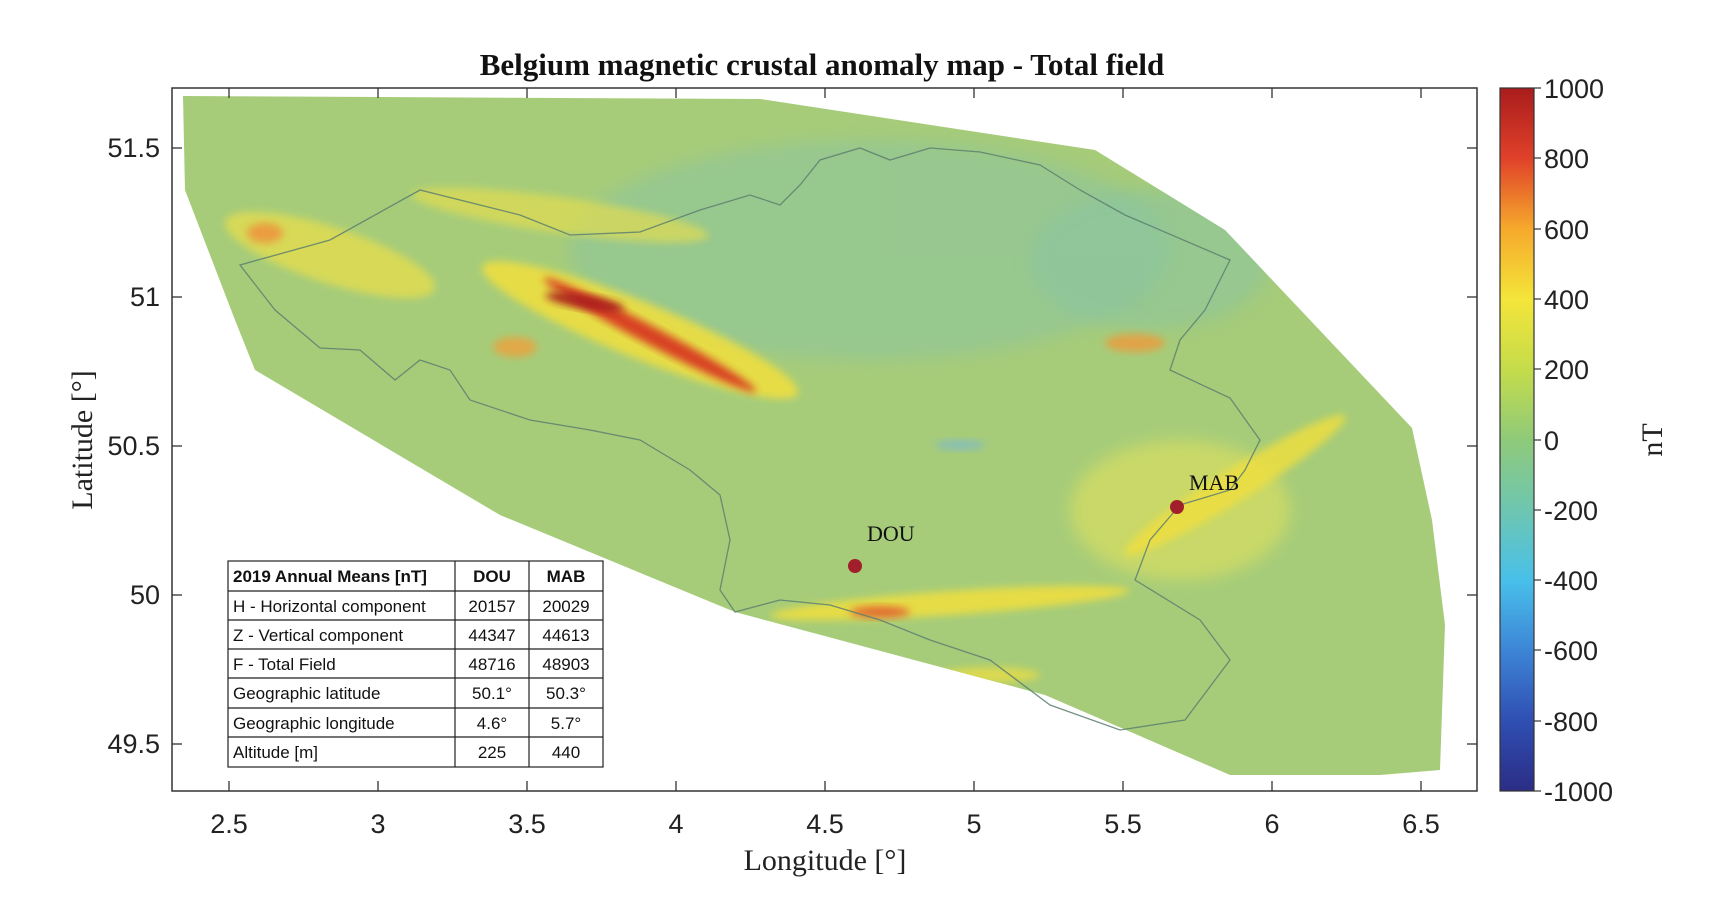 This screenshot has width=1720, height=900. What do you see at coordinates (960, 445) in the screenshot?
I see `anomaly-low-blue` at bounding box center [960, 445].